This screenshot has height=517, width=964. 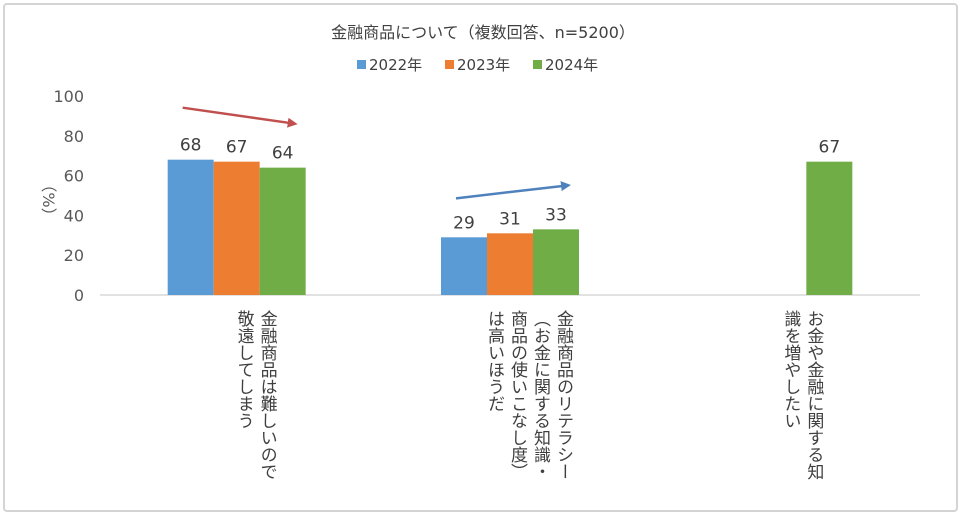 I want to click on y-tick-label: 100, so click(x=68, y=96).